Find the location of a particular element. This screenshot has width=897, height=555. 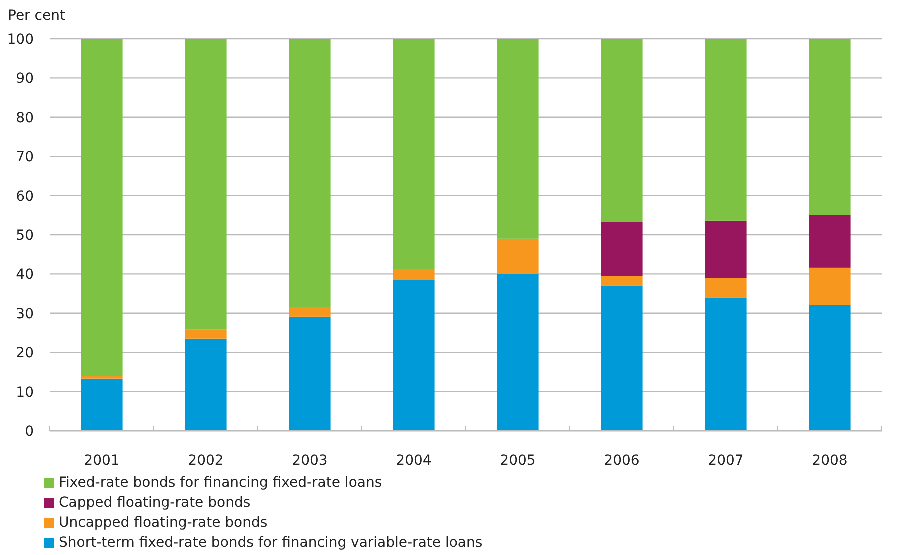

x-tick-label: 2003 is located at coordinates (310, 461).